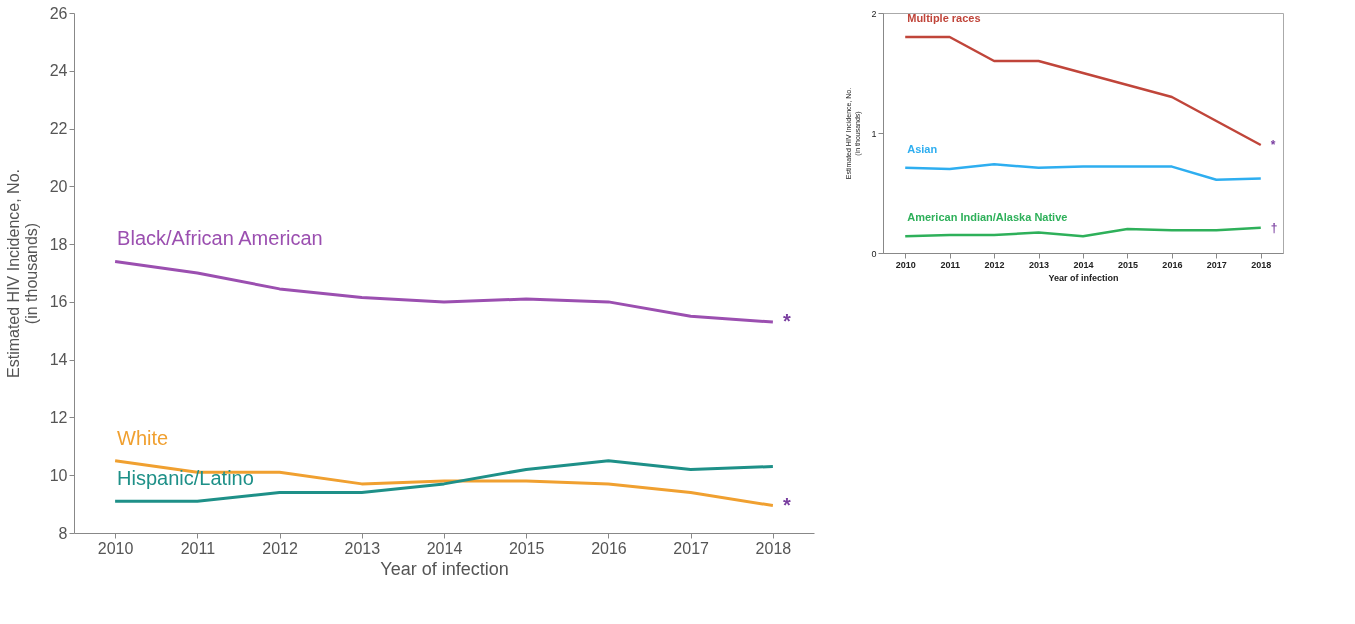  What do you see at coordinates (987, 217) in the screenshot?
I see `series-label: American Indian/Alaska Native` at bounding box center [987, 217].